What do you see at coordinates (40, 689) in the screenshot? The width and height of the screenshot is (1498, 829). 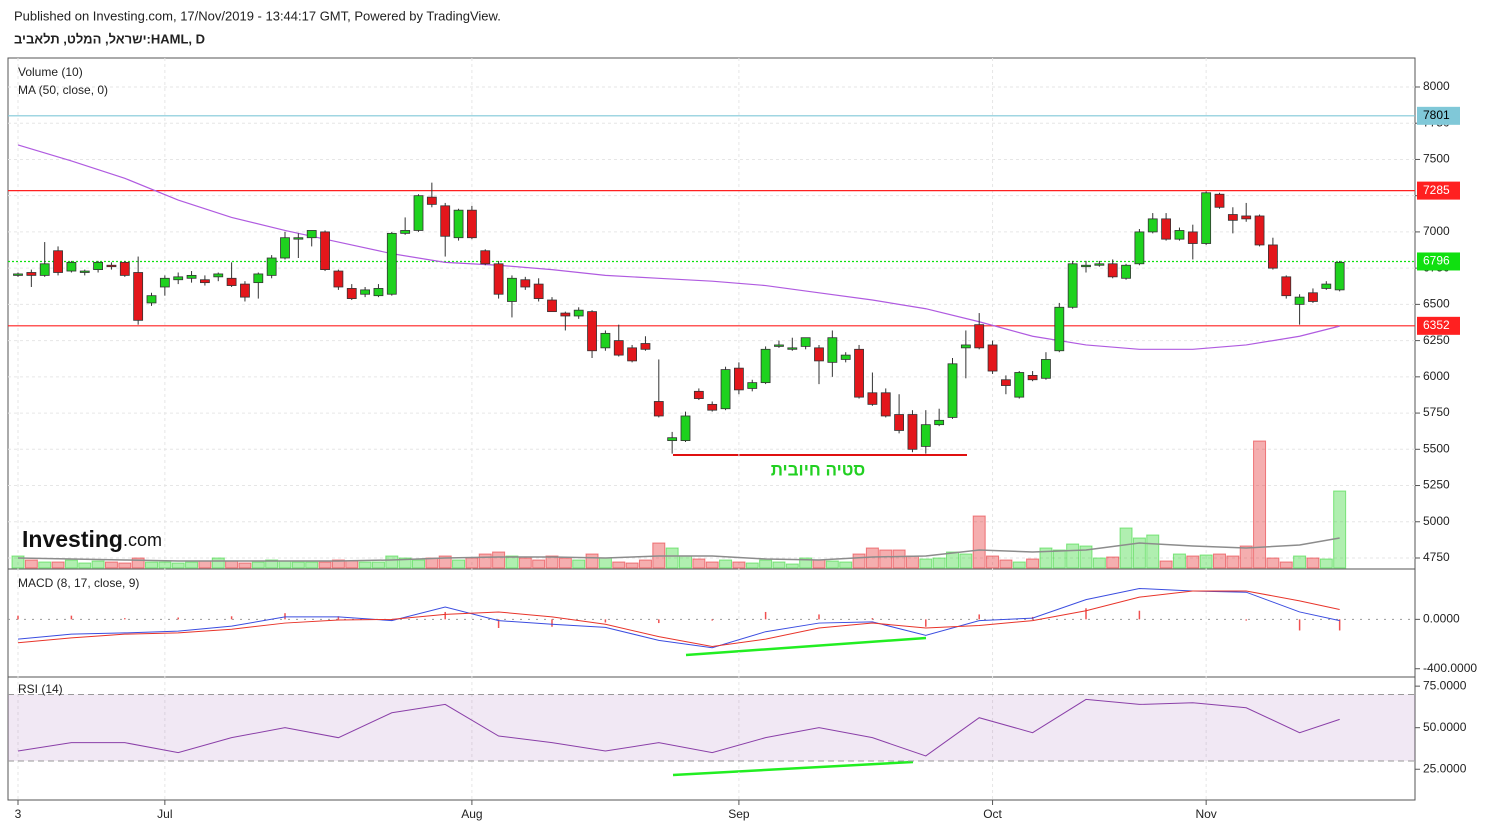 I see `pane-title: RSI (14)` at bounding box center [40, 689].